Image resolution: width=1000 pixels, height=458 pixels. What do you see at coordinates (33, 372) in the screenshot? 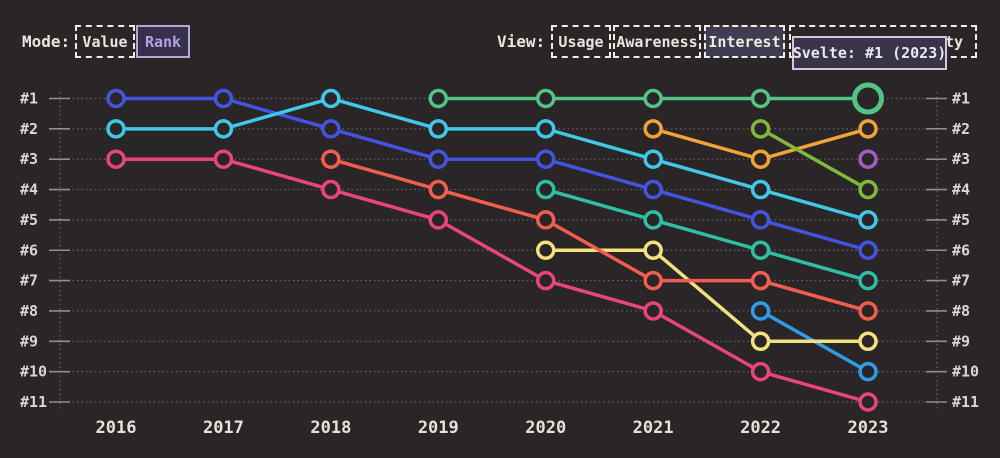
I see `rank-label-left: #10` at bounding box center [33, 372].